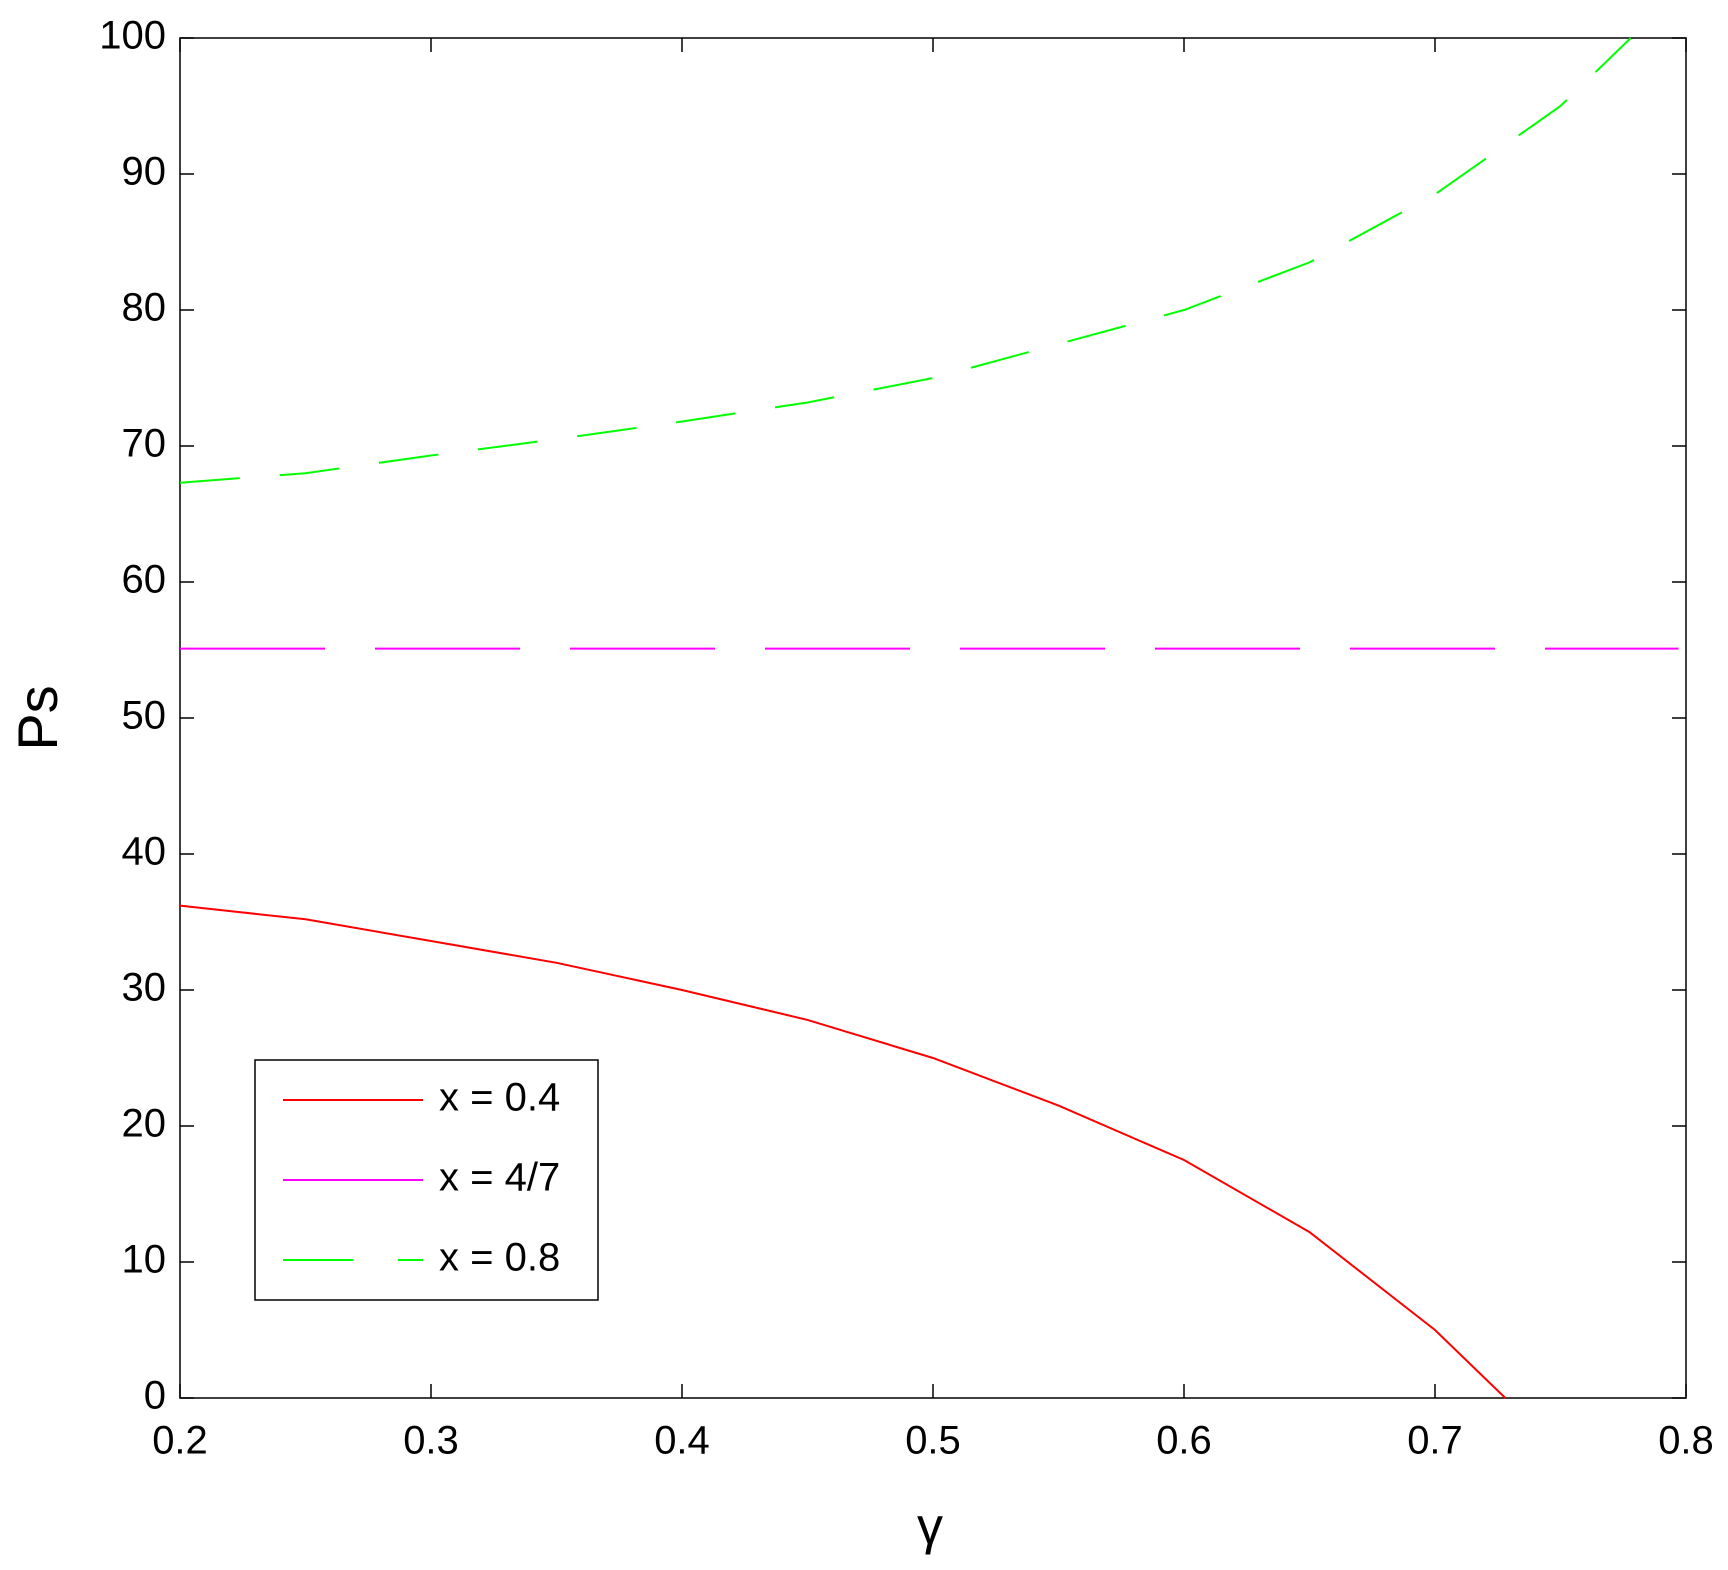 Image resolution: width=1728 pixels, height=1570 pixels. Describe the element at coordinates (431, 1441) in the screenshot. I see `x-tick-label: 0.3` at that location.